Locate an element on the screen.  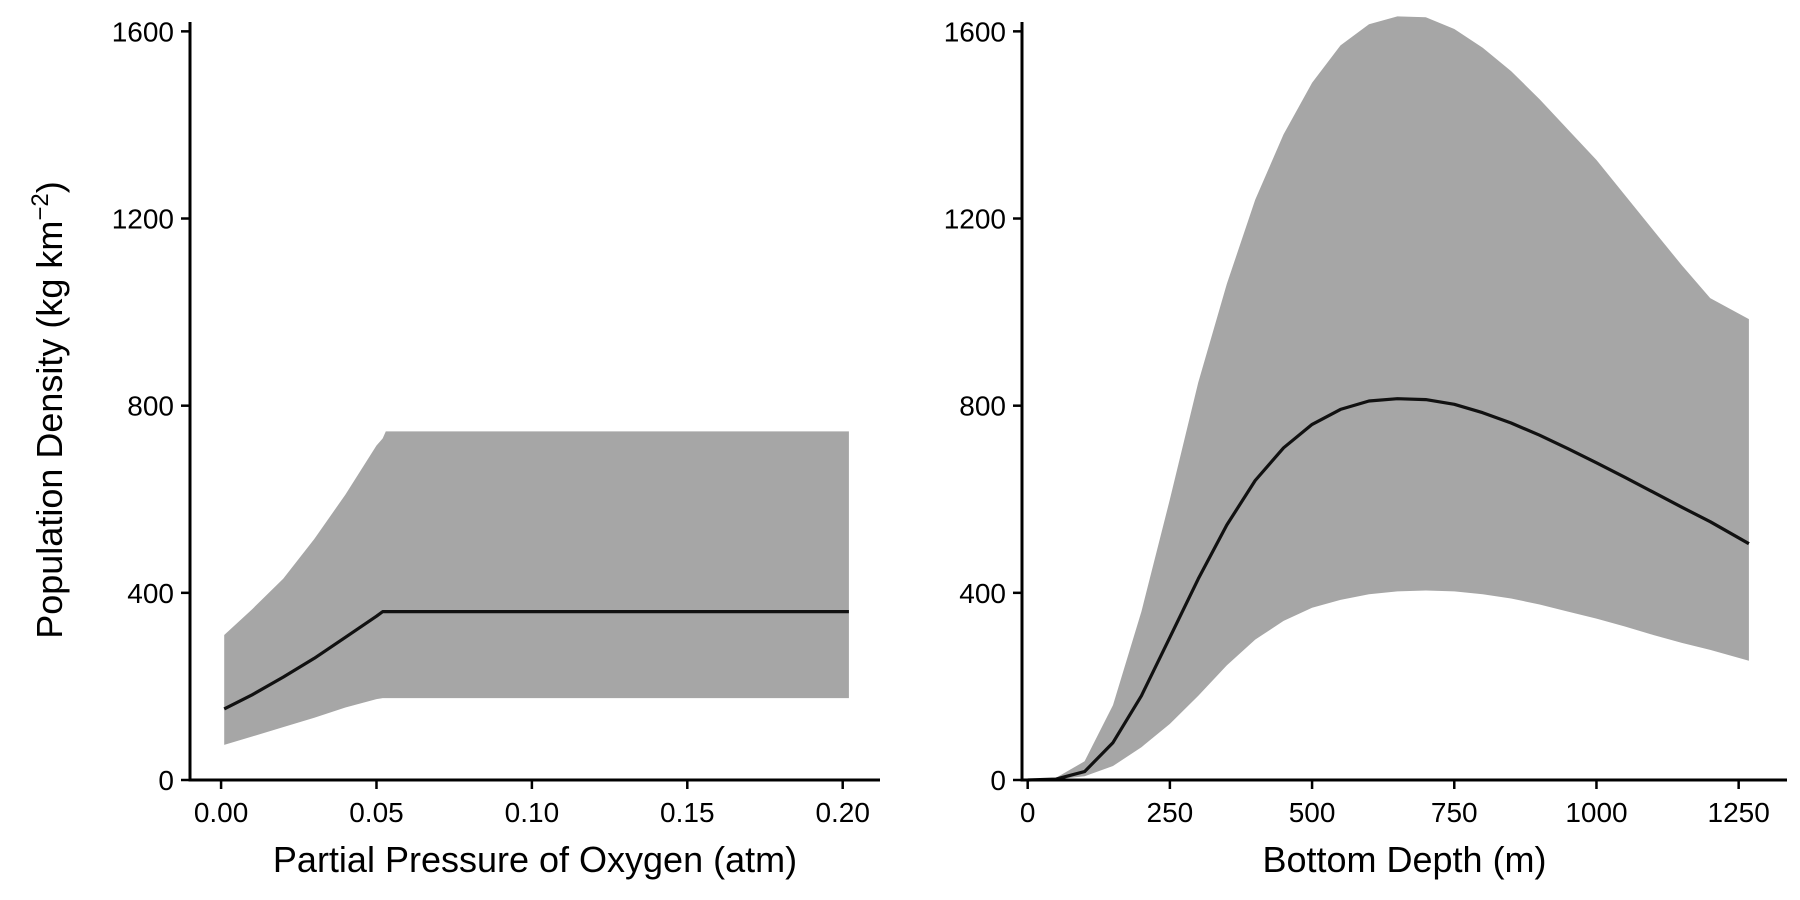
y-axis-title-close: ) is located at coordinates (49, 187).